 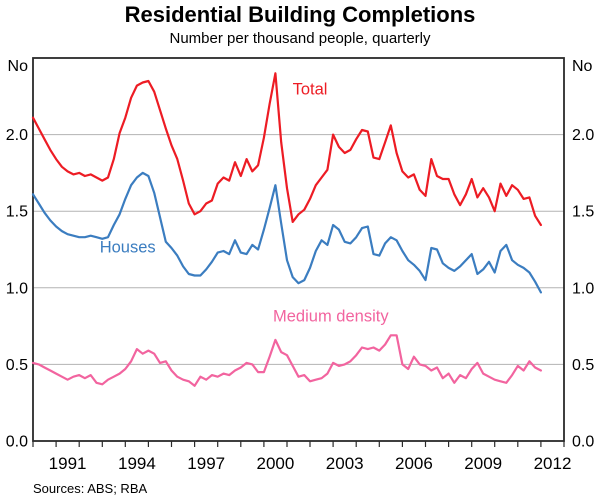 I want to click on series-label-houses: Houses, so click(x=128, y=247).